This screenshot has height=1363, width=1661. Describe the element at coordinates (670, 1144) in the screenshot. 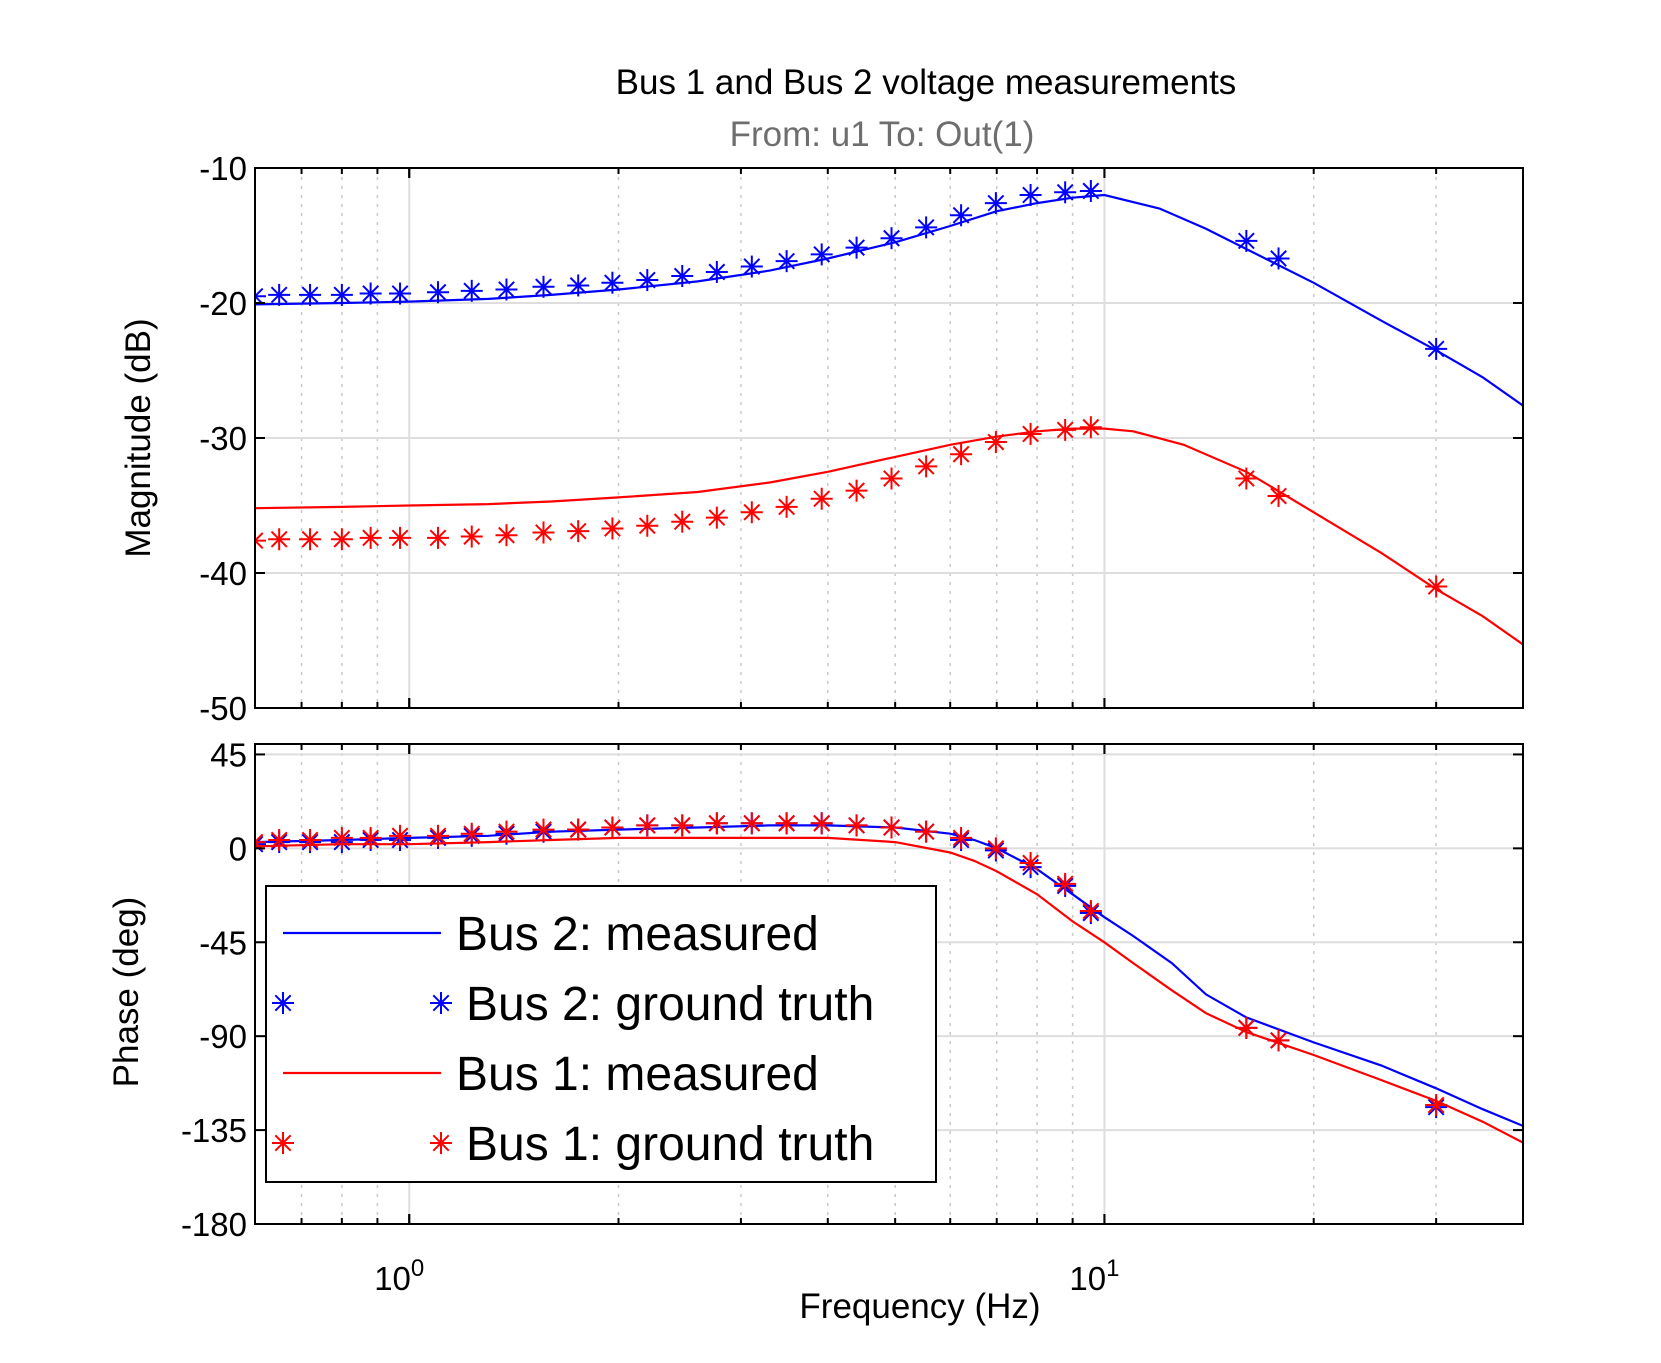

I see `legend-label: Bus 1: ground truth` at that location.